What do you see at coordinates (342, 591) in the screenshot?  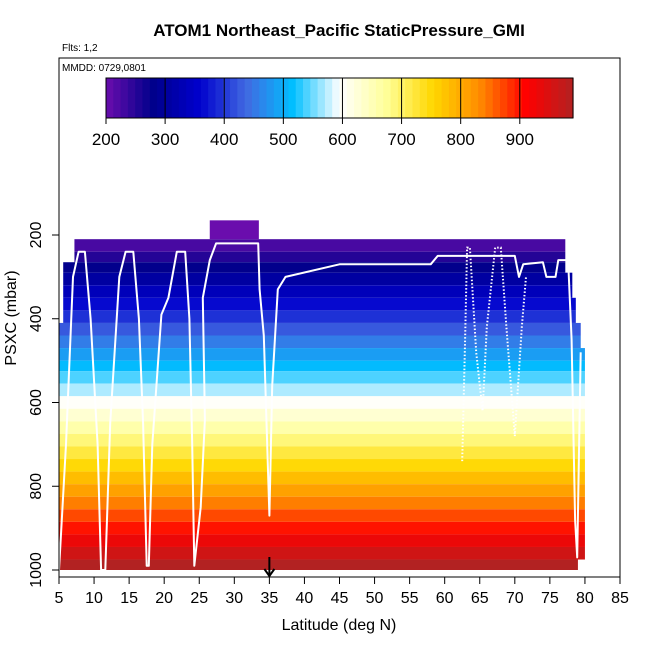 I see `x-axis: 5 10 15 20 25 30 35 40 45 50 55 60 65 70 75 80 85` at bounding box center [342, 591].